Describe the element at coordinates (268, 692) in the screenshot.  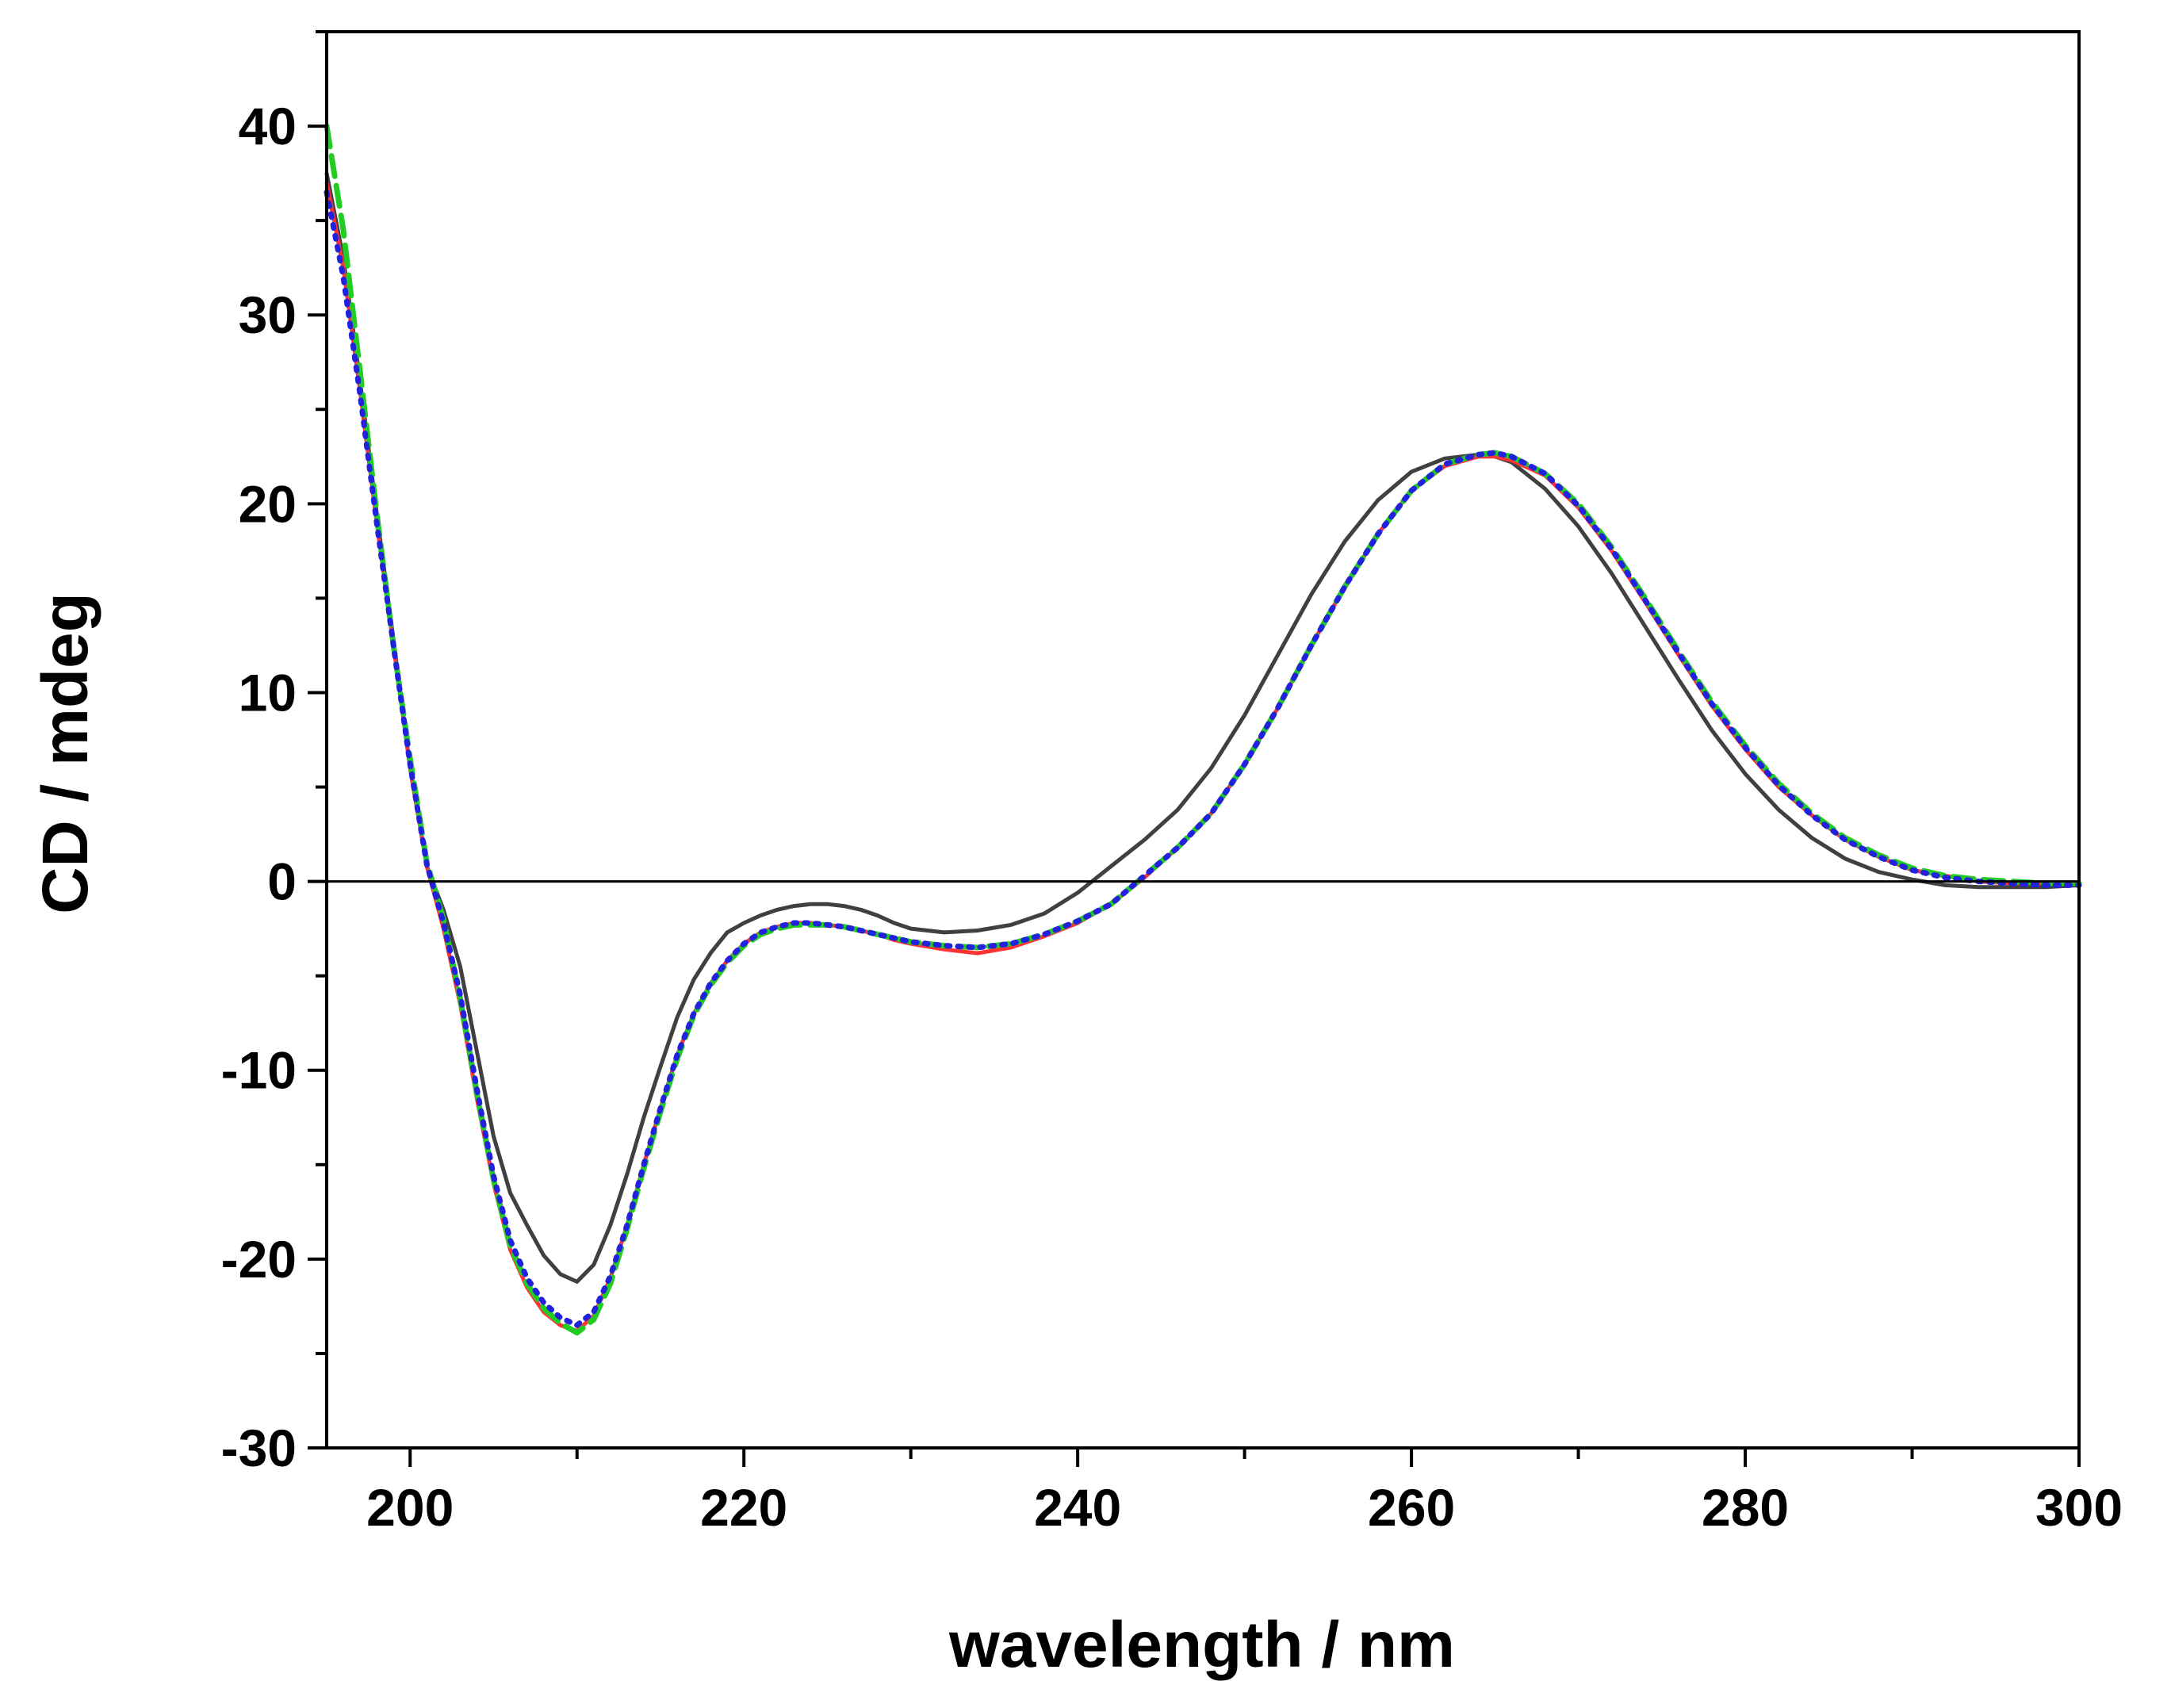
I see `y-tick-label: 10` at that location.